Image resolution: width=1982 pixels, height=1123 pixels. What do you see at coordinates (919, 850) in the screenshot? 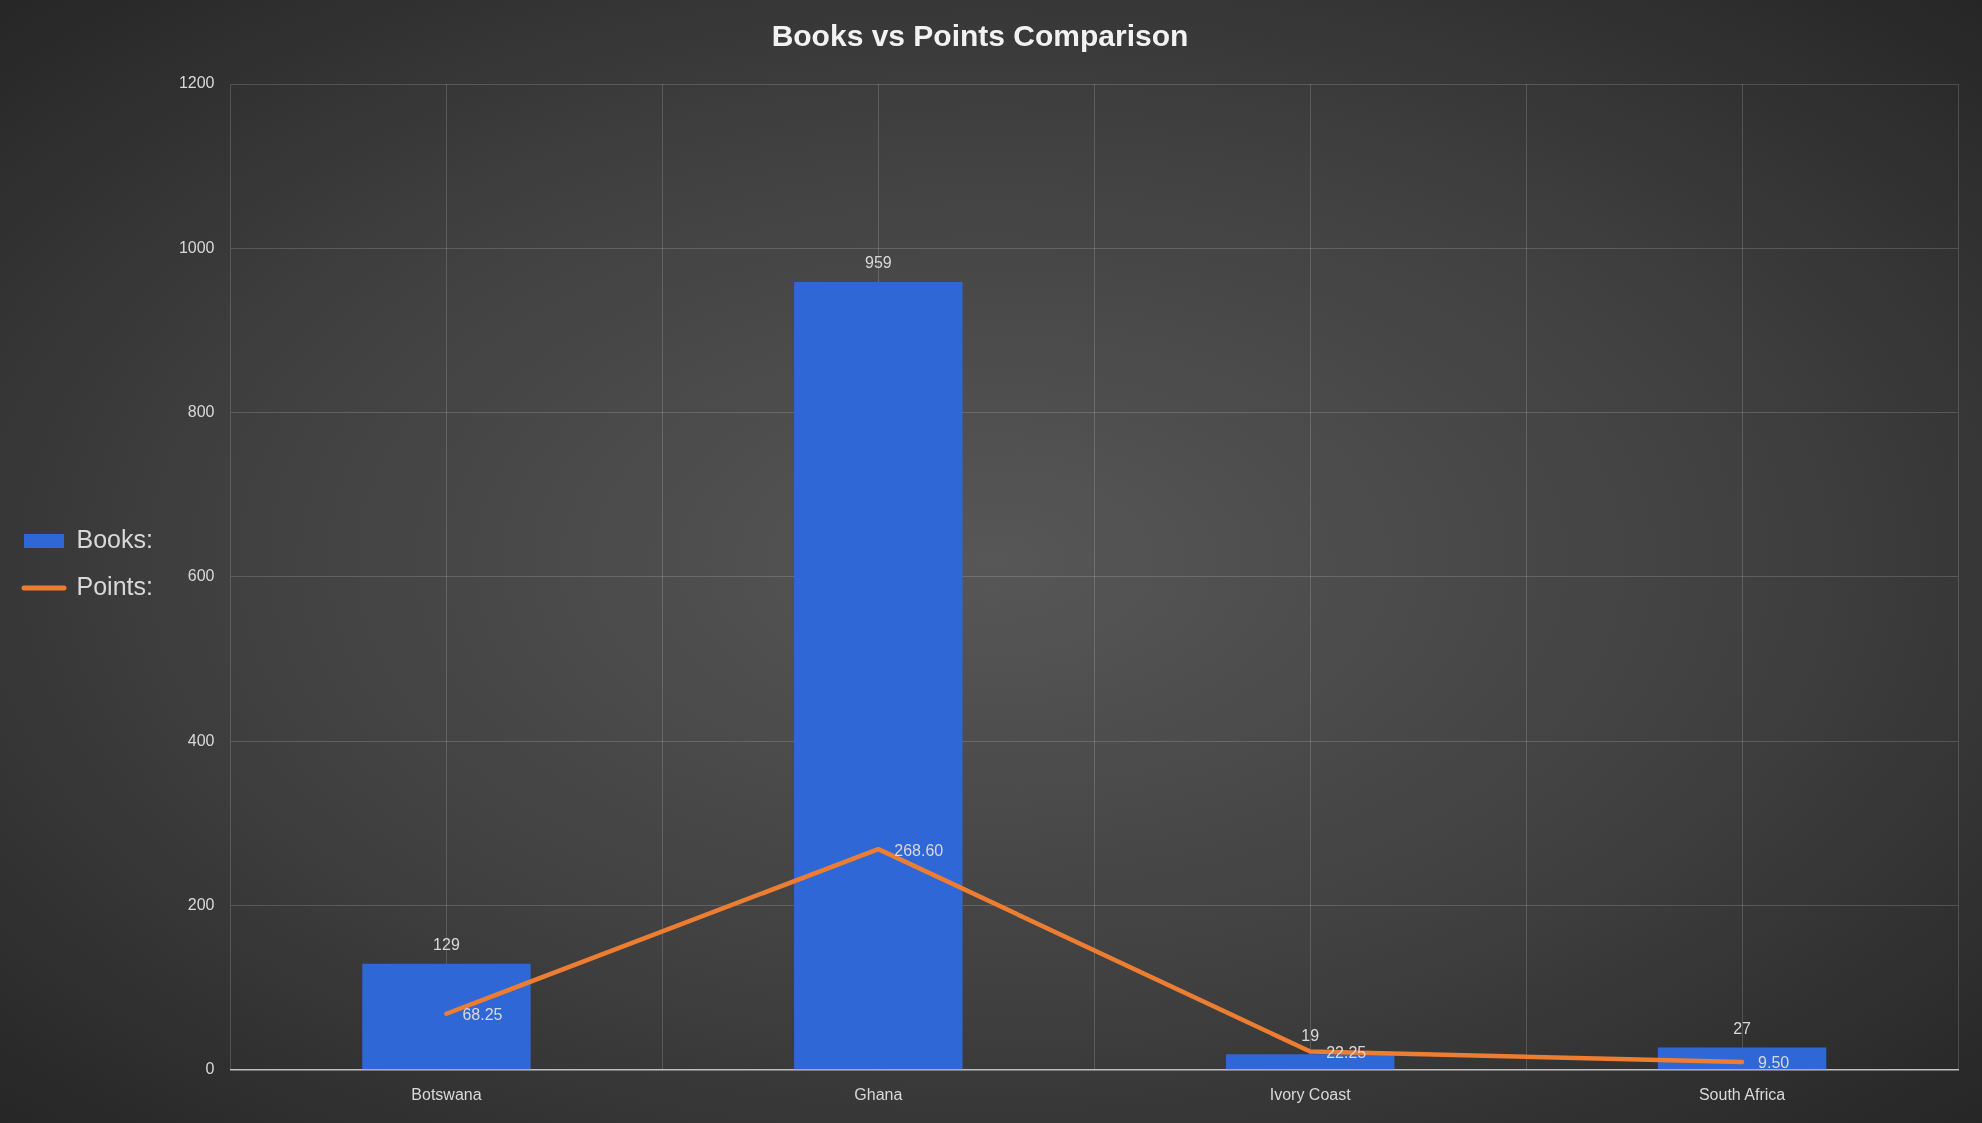
I see `data-label: 268.60` at bounding box center [919, 850].